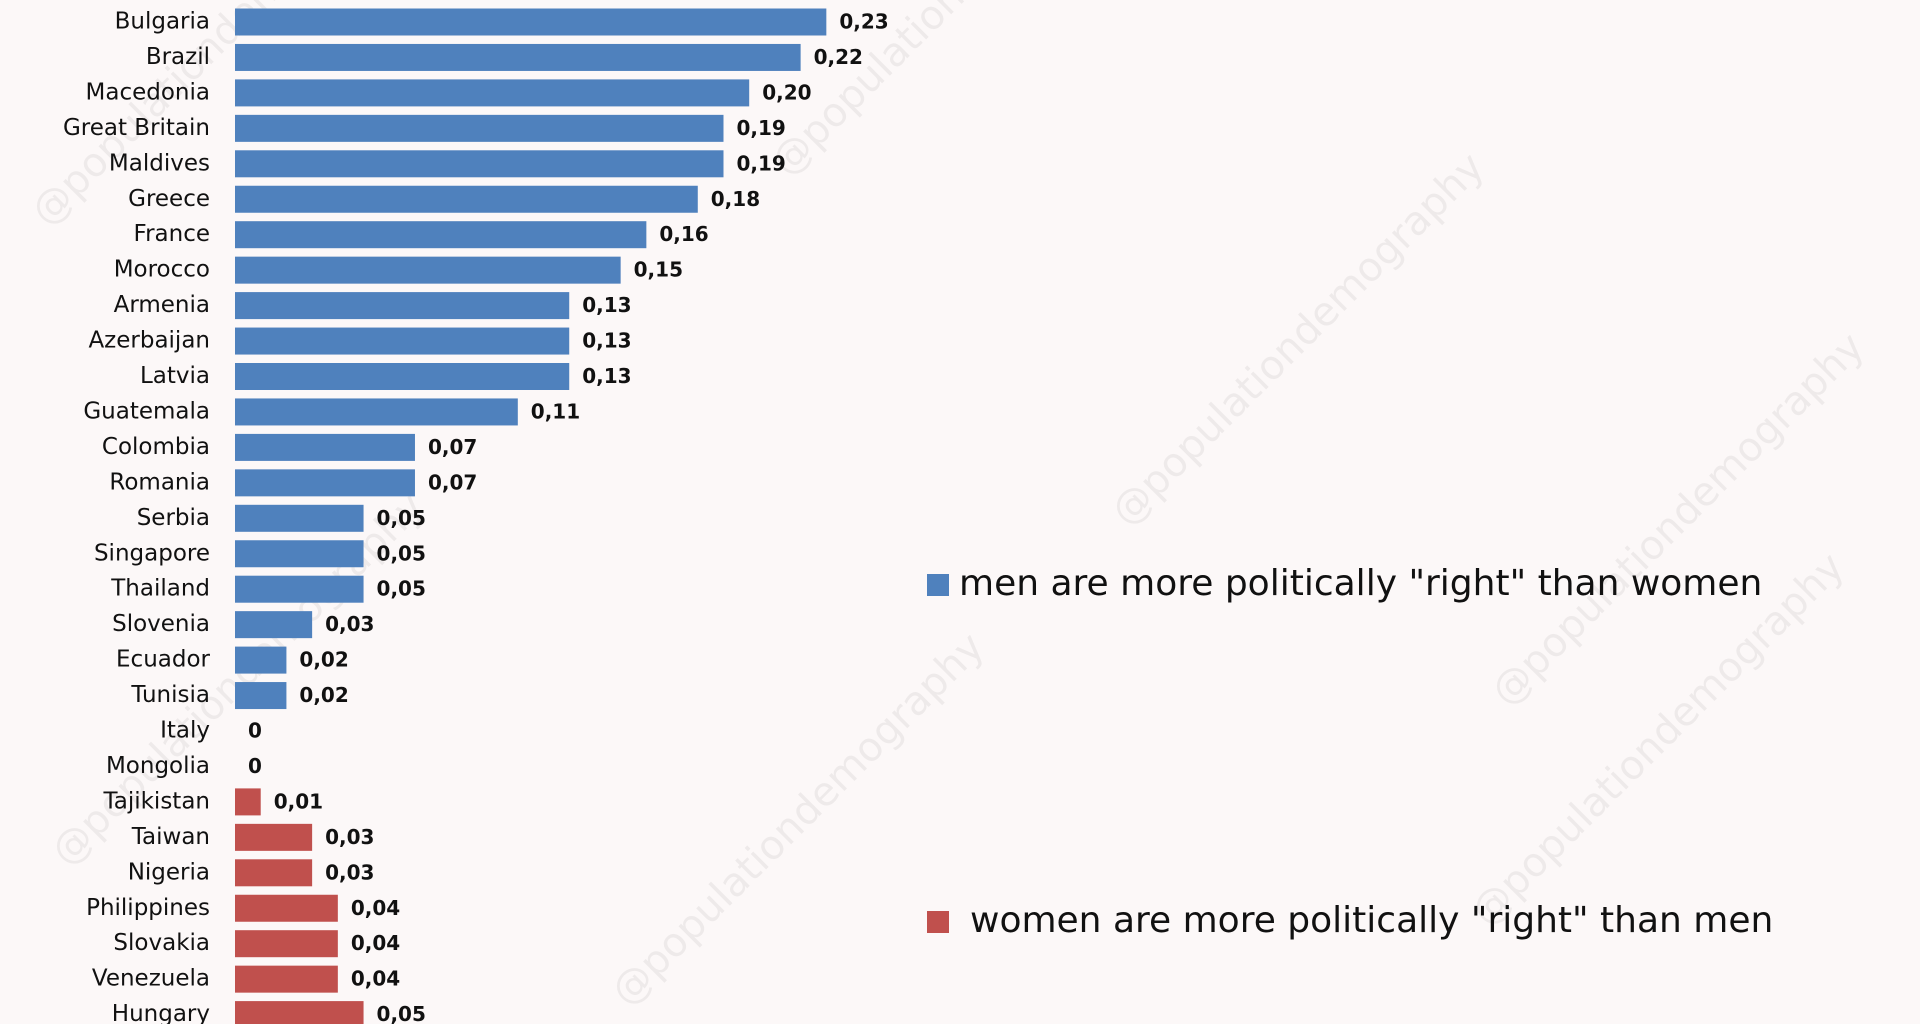  Describe the element at coordinates (162, 22) in the screenshot. I see `y-tick-label: Bulgaria` at that location.